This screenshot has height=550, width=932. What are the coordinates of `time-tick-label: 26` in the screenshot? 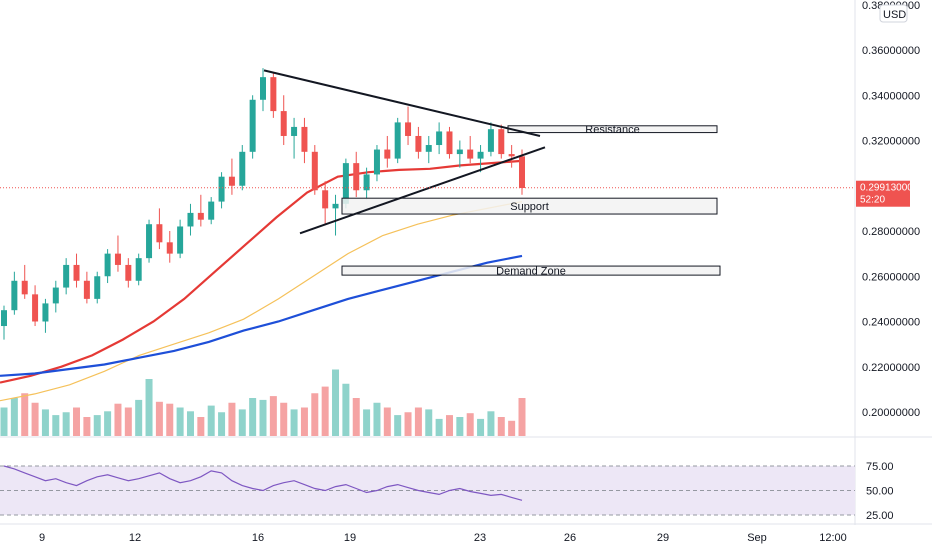 It's located at (570, 538).